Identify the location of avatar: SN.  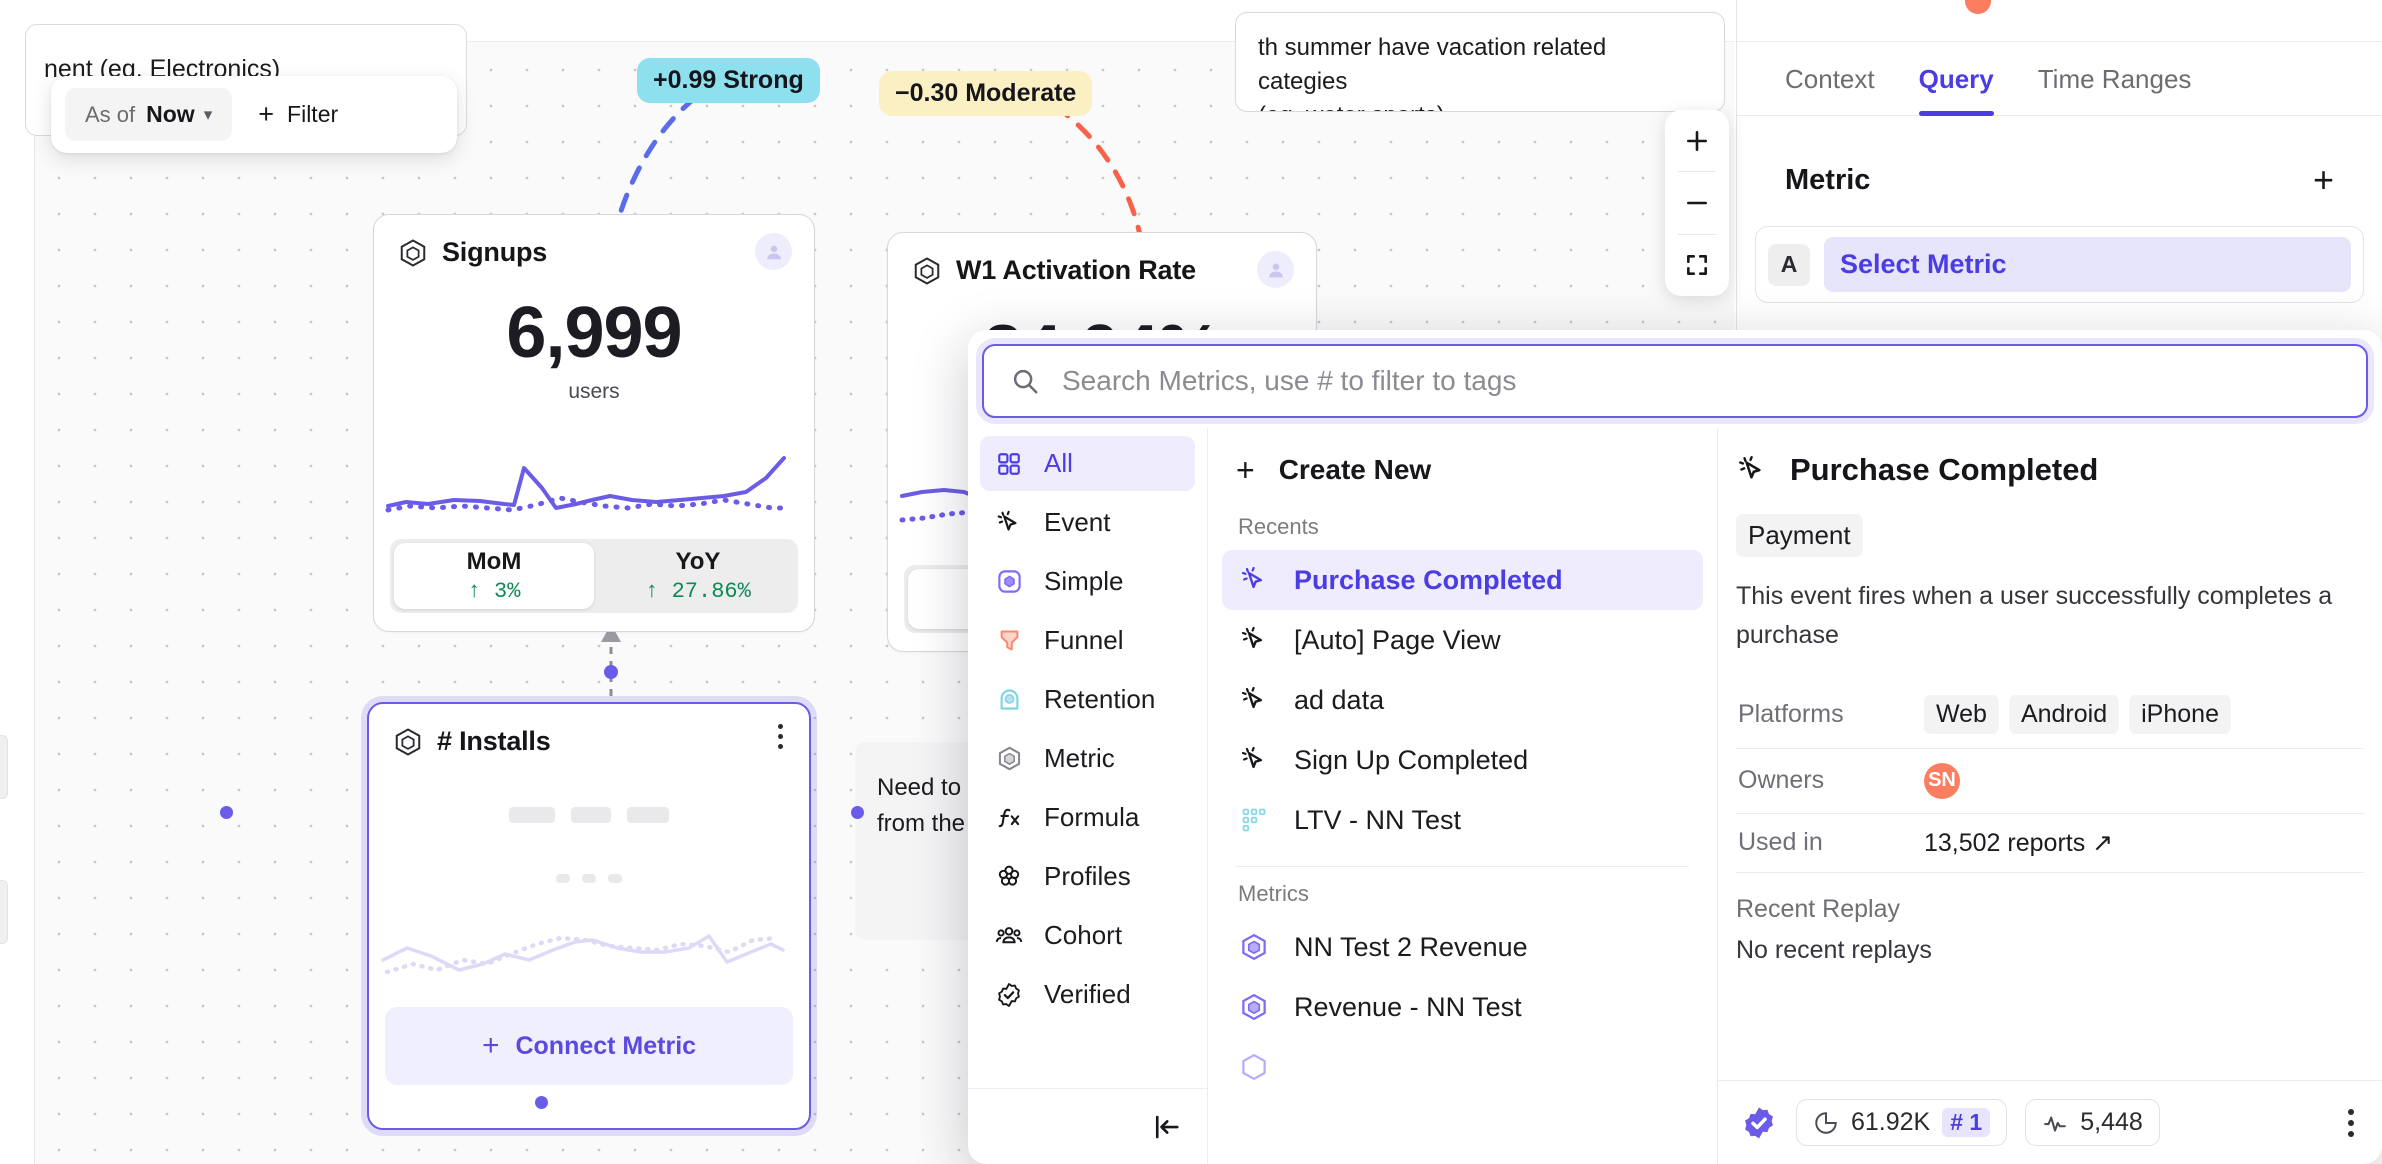
(1942, 780).